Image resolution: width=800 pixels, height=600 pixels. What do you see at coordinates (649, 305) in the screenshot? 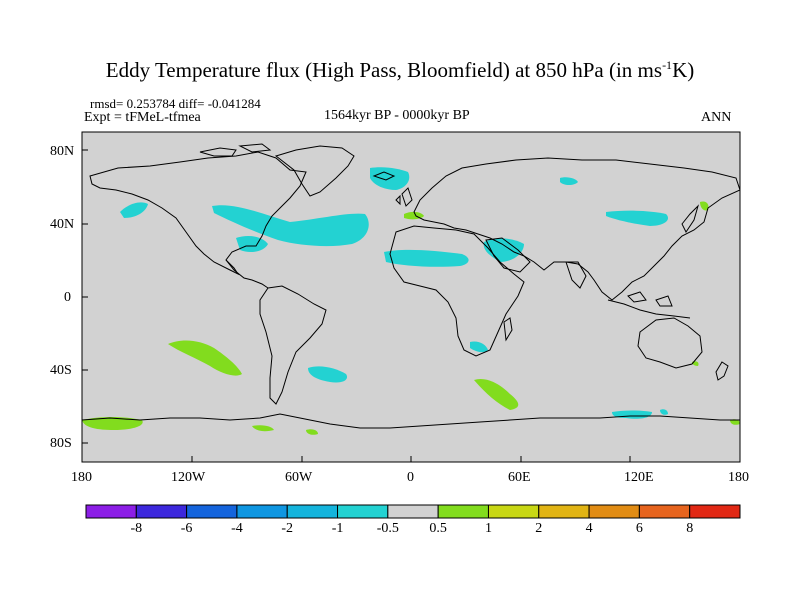
I see `coast-indonesia` at bounding box center [649, 305].